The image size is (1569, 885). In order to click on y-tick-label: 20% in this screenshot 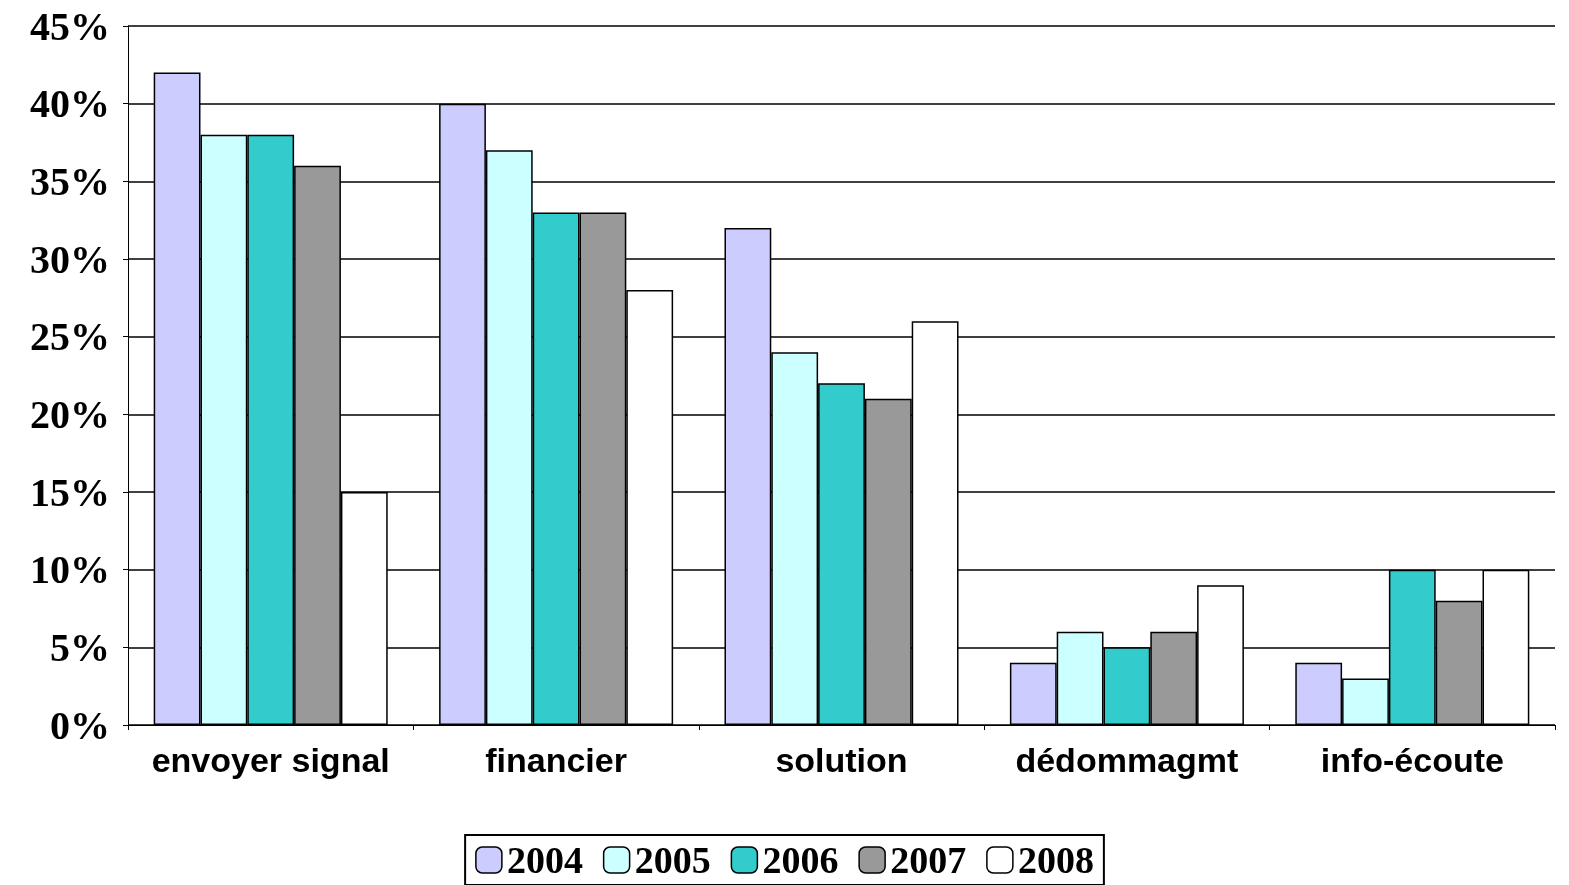, I will do `click(70, 414)`.